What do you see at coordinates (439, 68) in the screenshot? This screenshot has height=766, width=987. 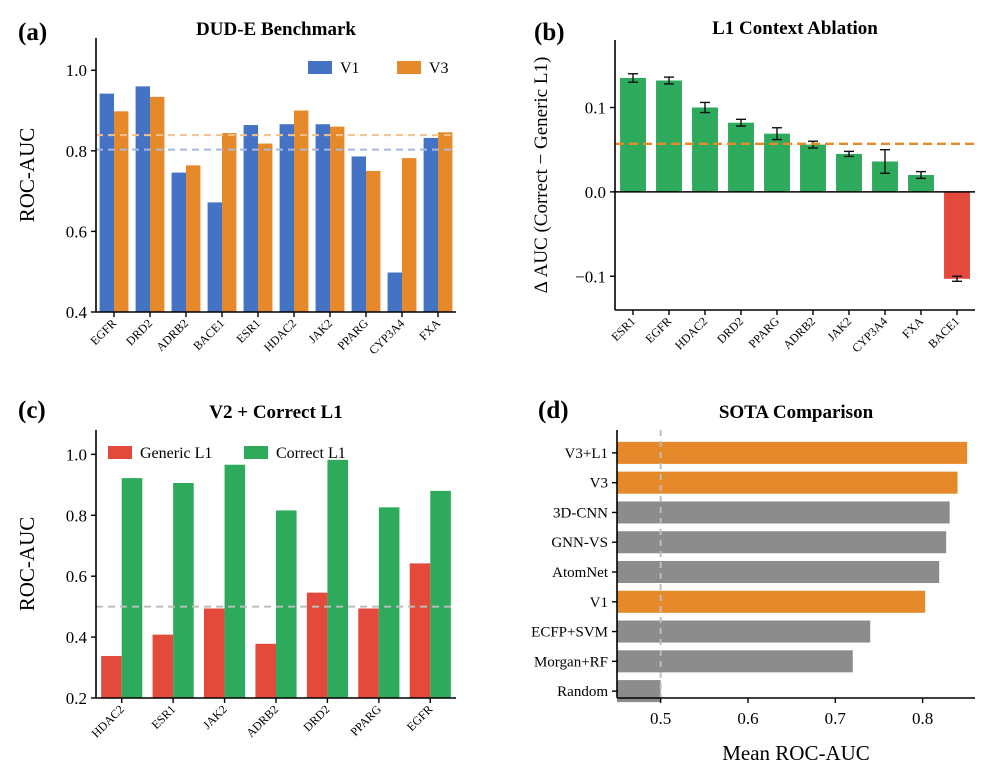 I see `legend-label: V3` at bounding box center [439, 68].